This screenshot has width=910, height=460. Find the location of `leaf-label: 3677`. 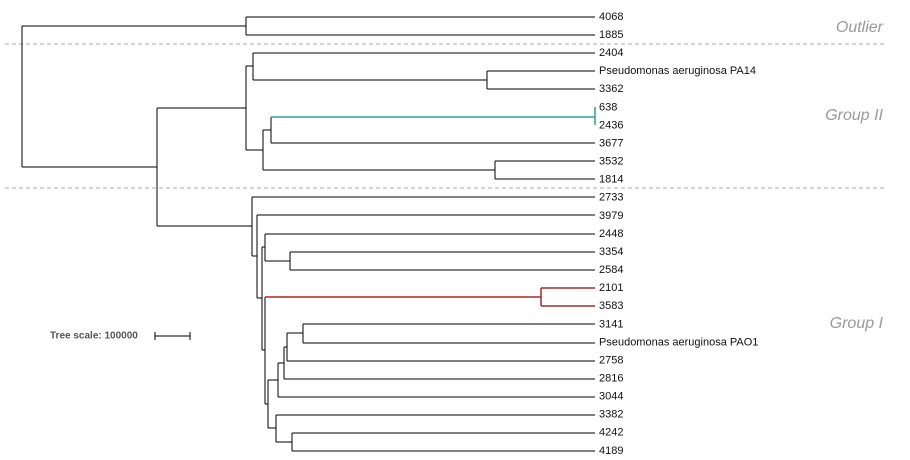

leaf-label: 3677 is located at coordinates (611, 143).